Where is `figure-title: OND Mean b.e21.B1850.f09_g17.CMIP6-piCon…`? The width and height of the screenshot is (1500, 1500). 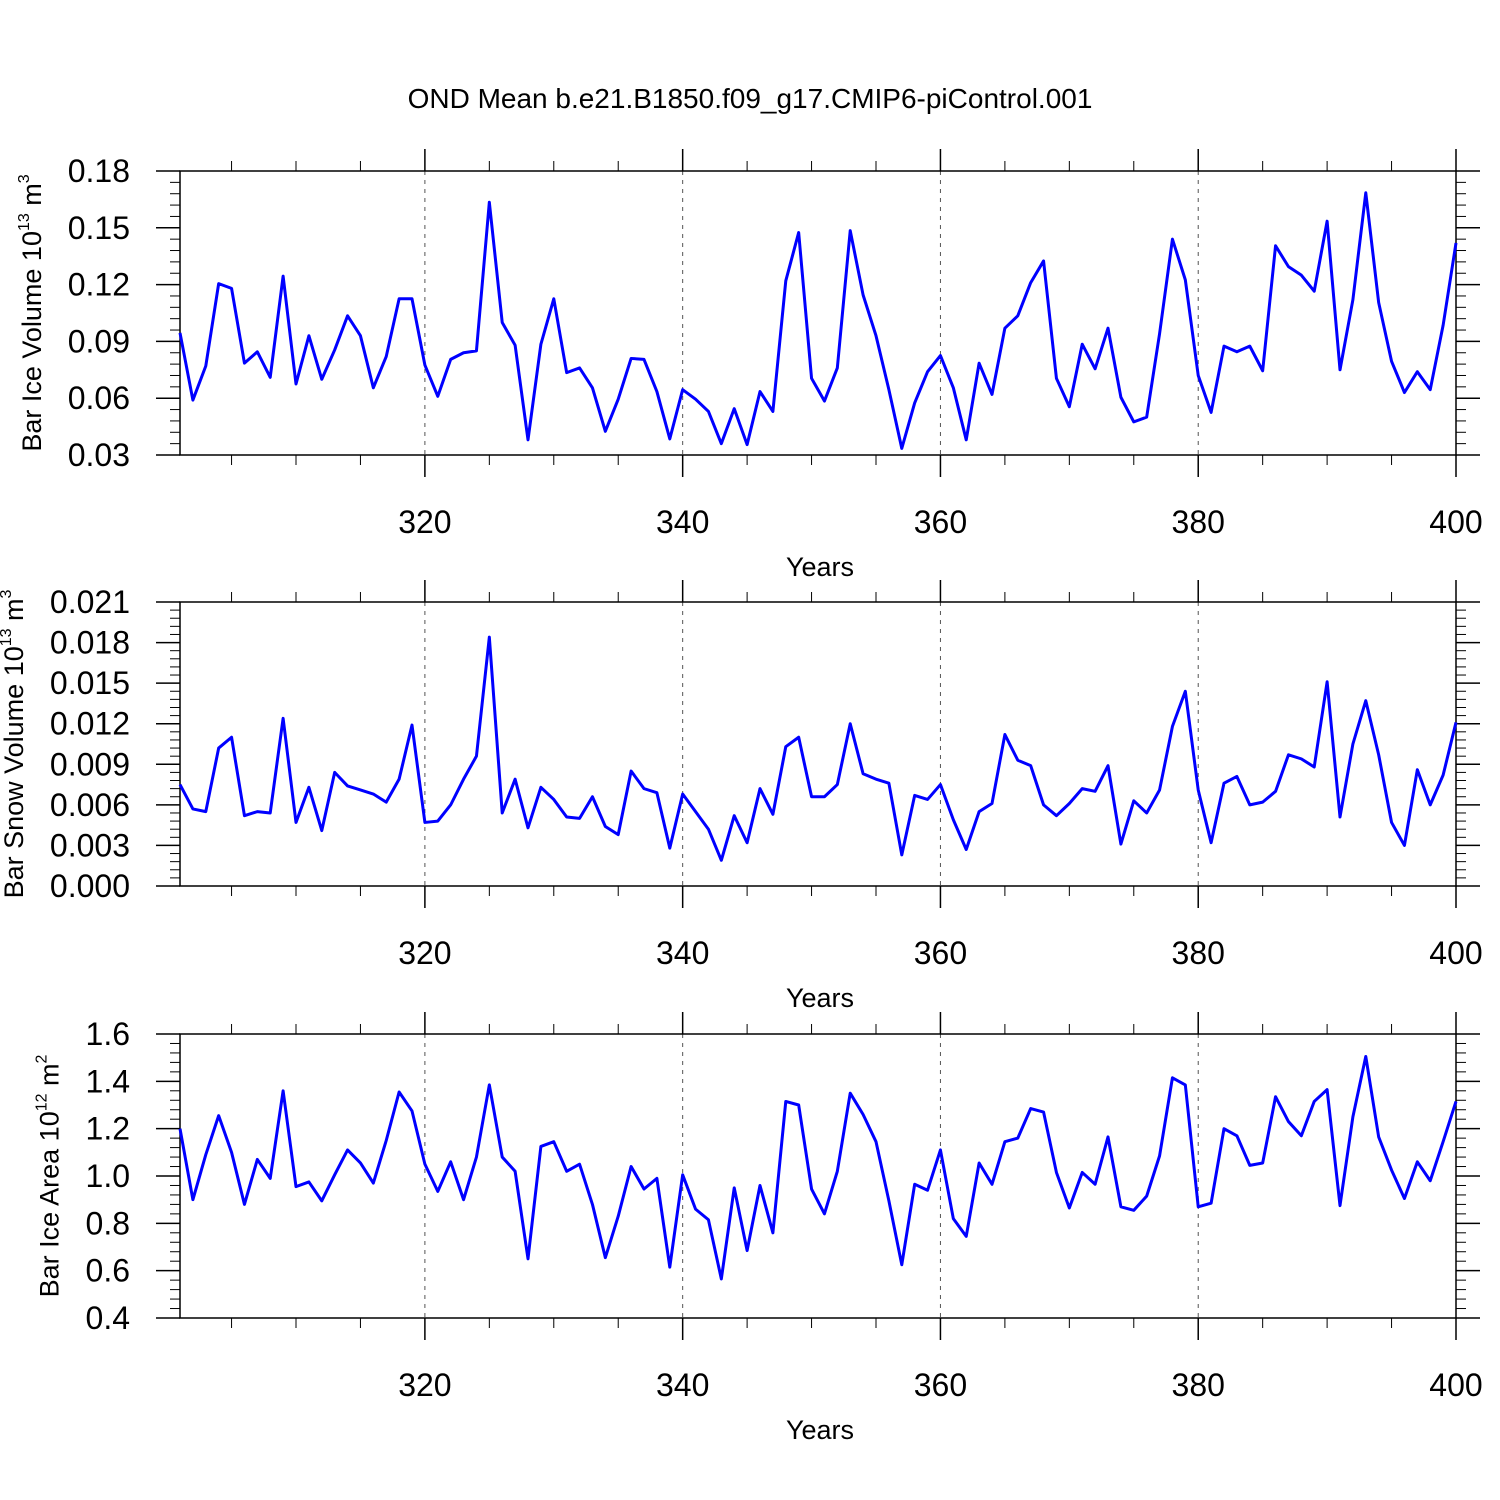
figure-title: OND Mean b.e21.B1850.f09_g17.CMIP6-piCon… is located at coordinates (750, 98).